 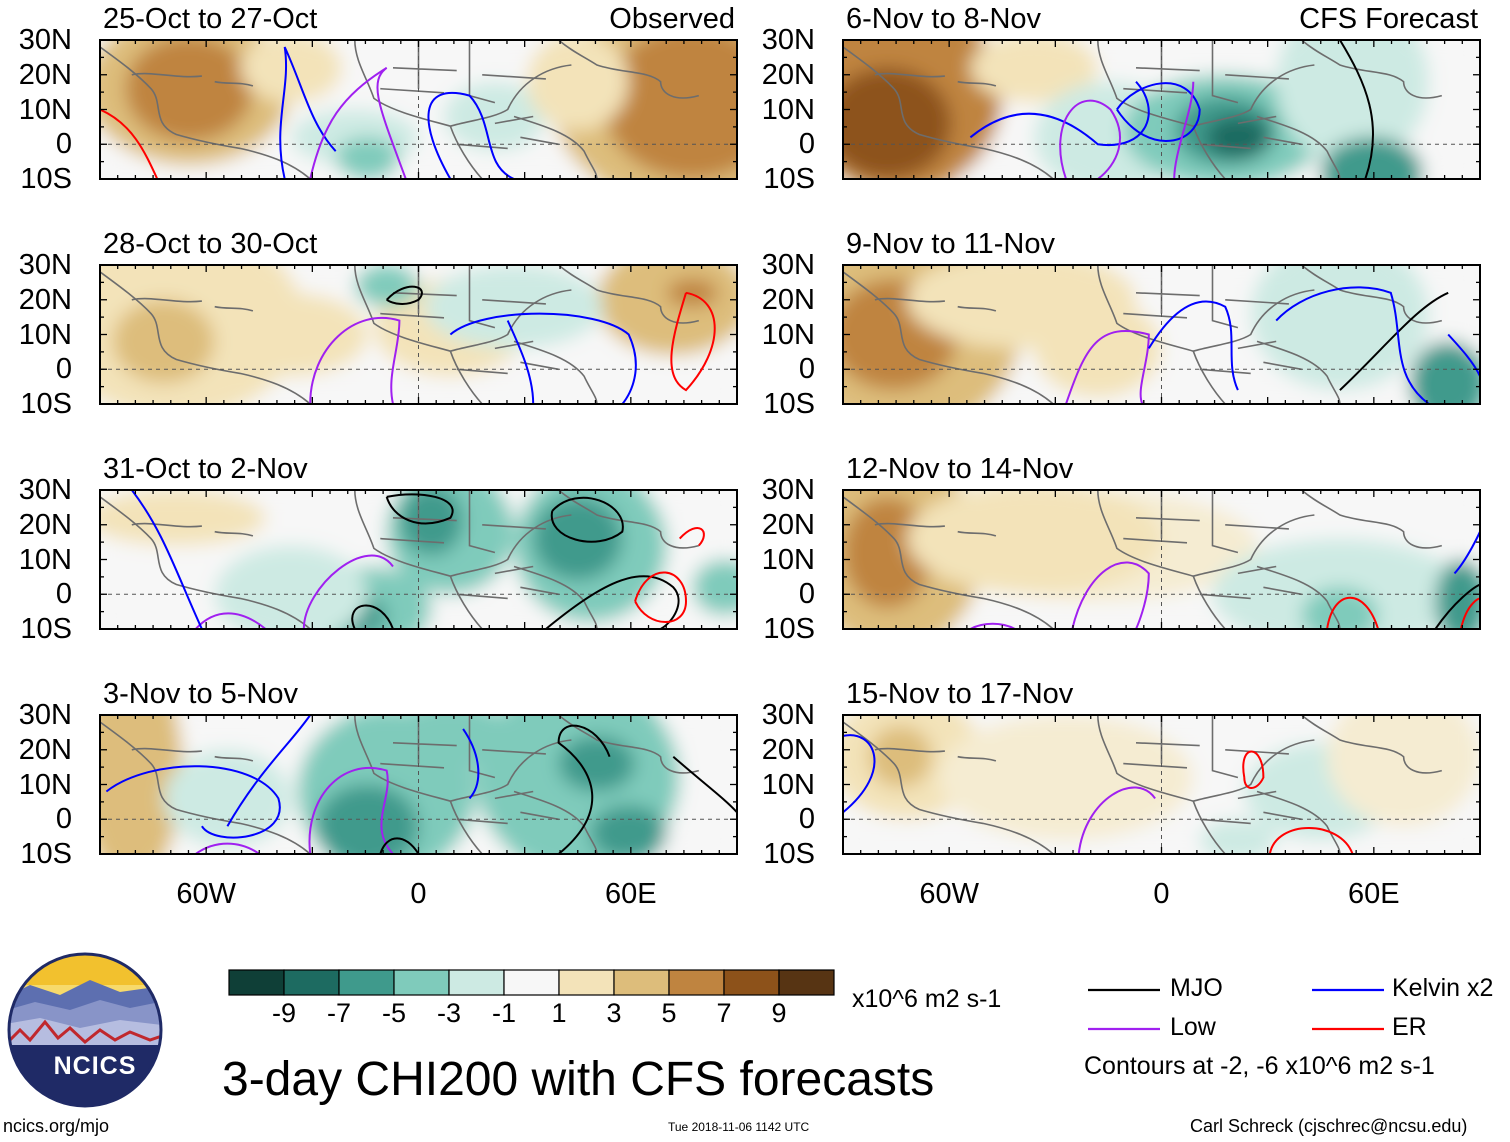 I want to click on legend-label: Low, so click(x=1193, y=1027).